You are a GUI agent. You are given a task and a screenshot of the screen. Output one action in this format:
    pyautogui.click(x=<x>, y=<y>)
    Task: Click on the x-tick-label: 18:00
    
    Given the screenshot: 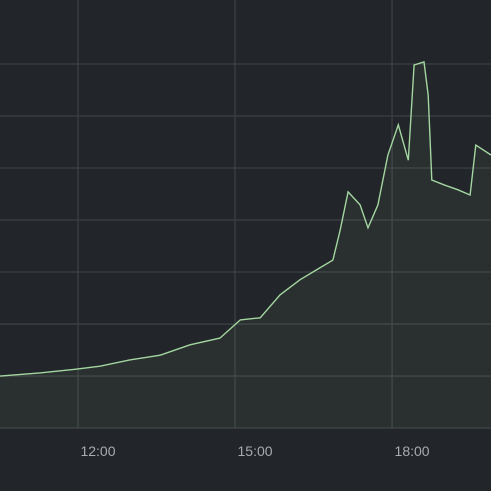 What is the action you would take?
    pyautogui.click(x=412, y=451)
    